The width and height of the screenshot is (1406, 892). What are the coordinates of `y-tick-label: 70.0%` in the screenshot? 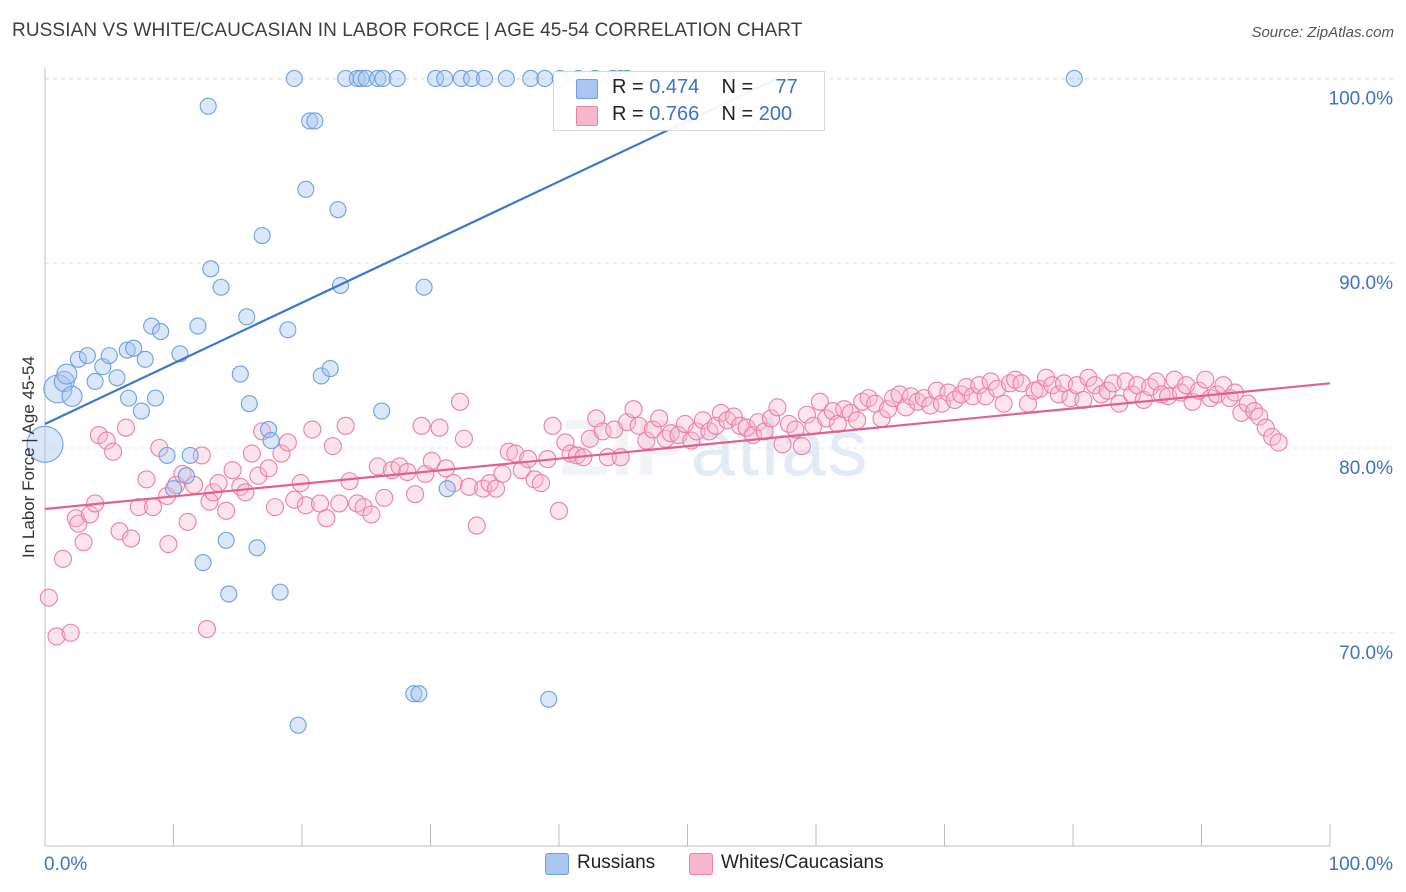 It's located at (1366, 653).